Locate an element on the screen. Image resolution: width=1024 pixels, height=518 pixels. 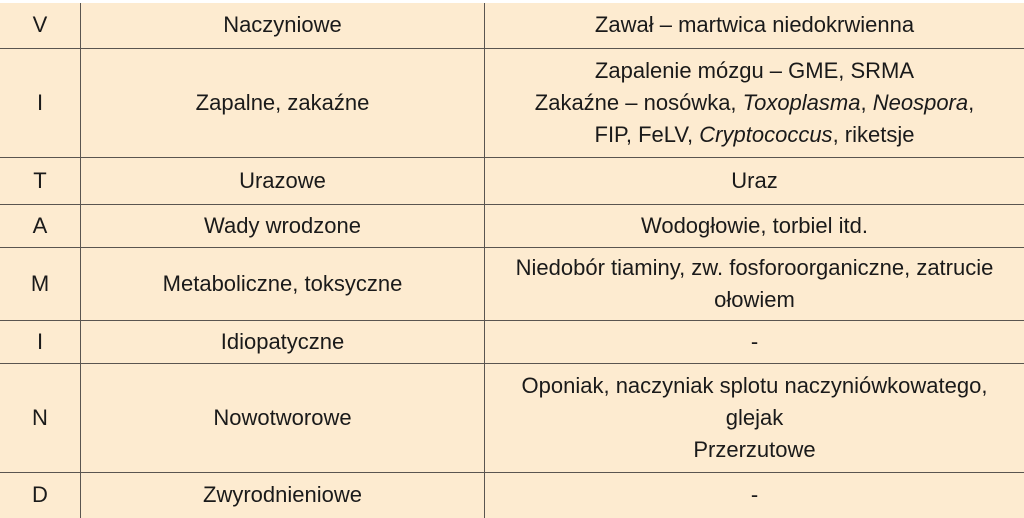
description-line: glejak is located at coordinates (754, 418).